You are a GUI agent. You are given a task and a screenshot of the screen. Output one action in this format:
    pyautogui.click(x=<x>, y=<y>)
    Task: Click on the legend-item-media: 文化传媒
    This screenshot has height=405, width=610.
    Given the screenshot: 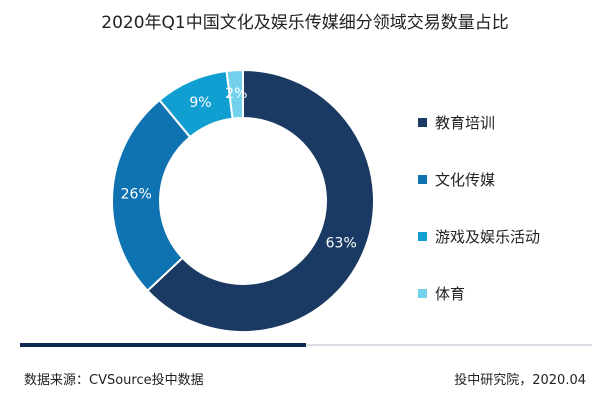 What is the action you would take?
    pyautogui.click(x=479, y=179)
    